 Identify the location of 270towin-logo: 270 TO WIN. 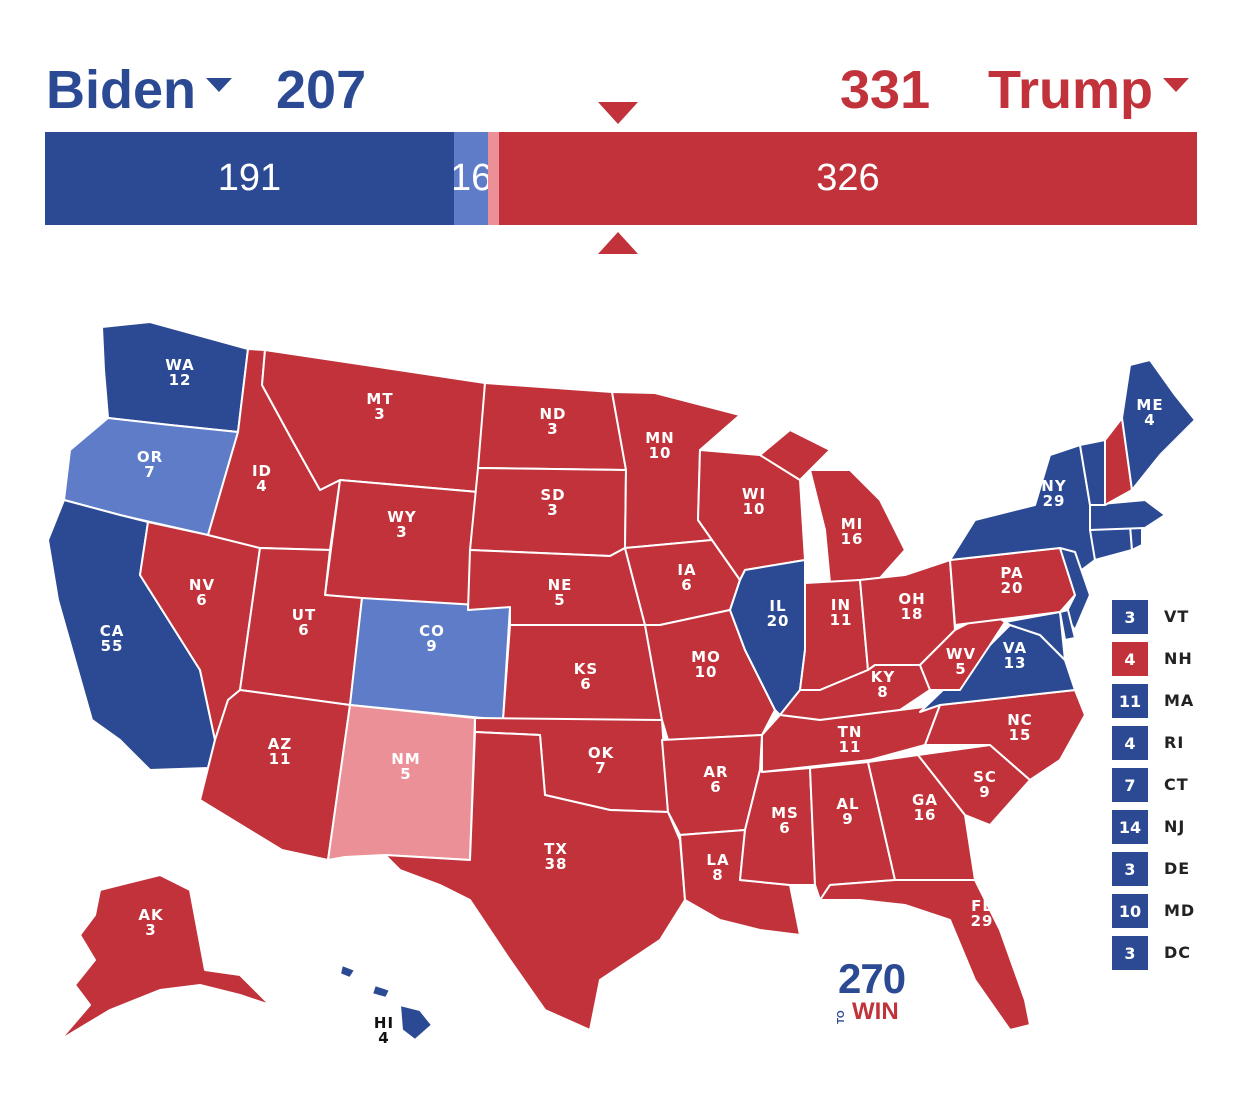
(871, 990).